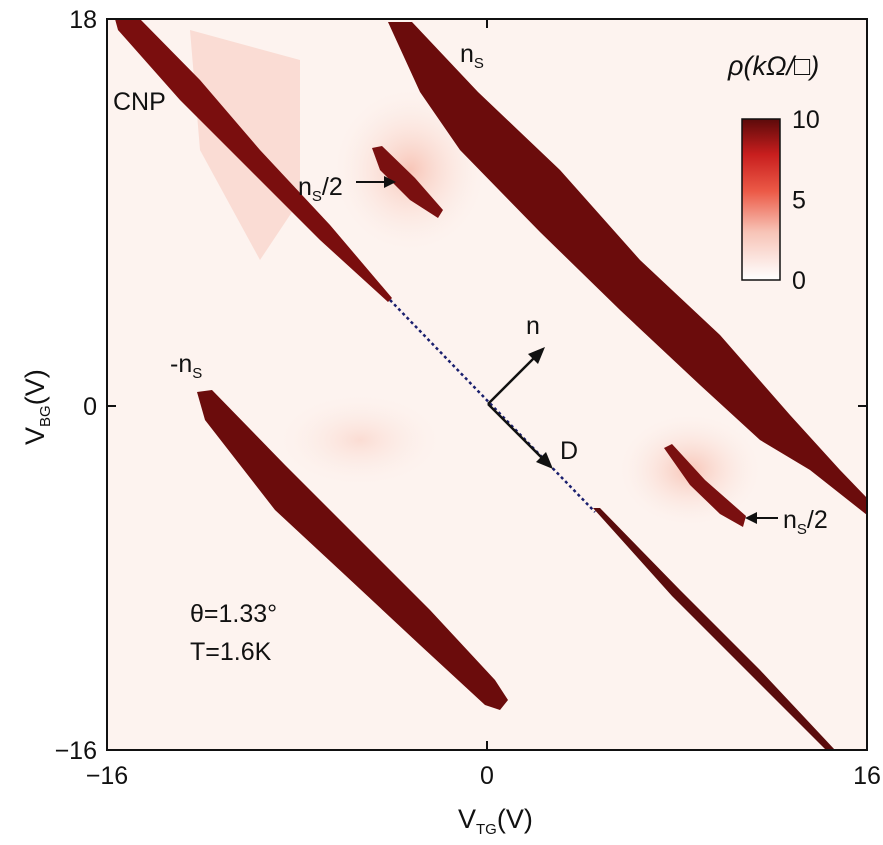 The height and width of the screenshot is (845, 883). I want to click on colorbar-tick-label: 0, so click(799, 281).